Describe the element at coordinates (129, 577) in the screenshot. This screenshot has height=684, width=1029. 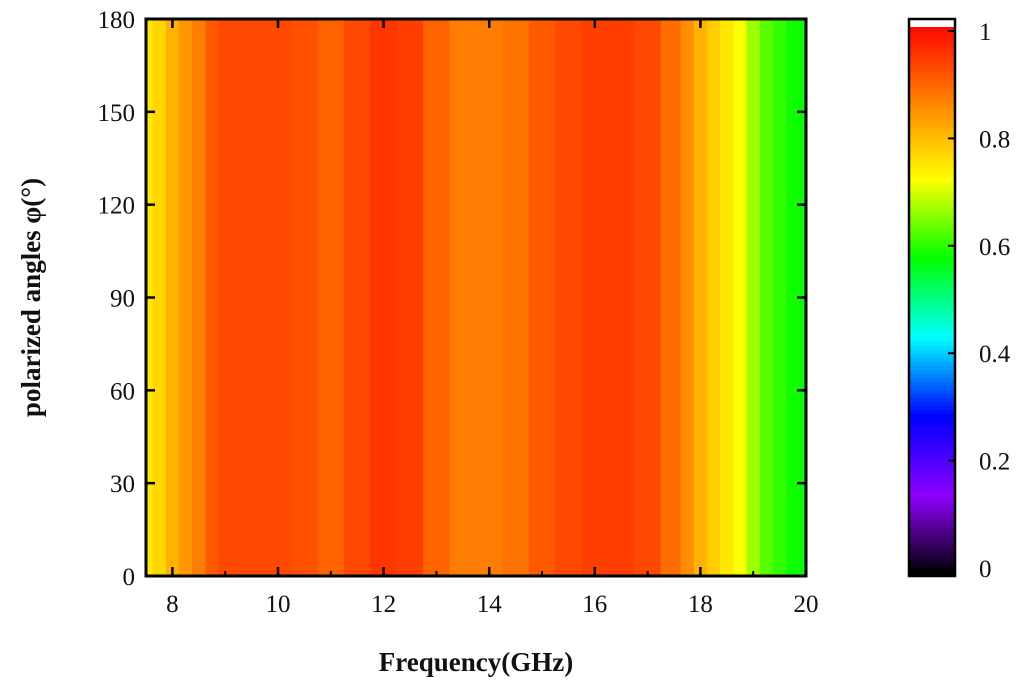
I see `y-tick-label: 0` at that location.